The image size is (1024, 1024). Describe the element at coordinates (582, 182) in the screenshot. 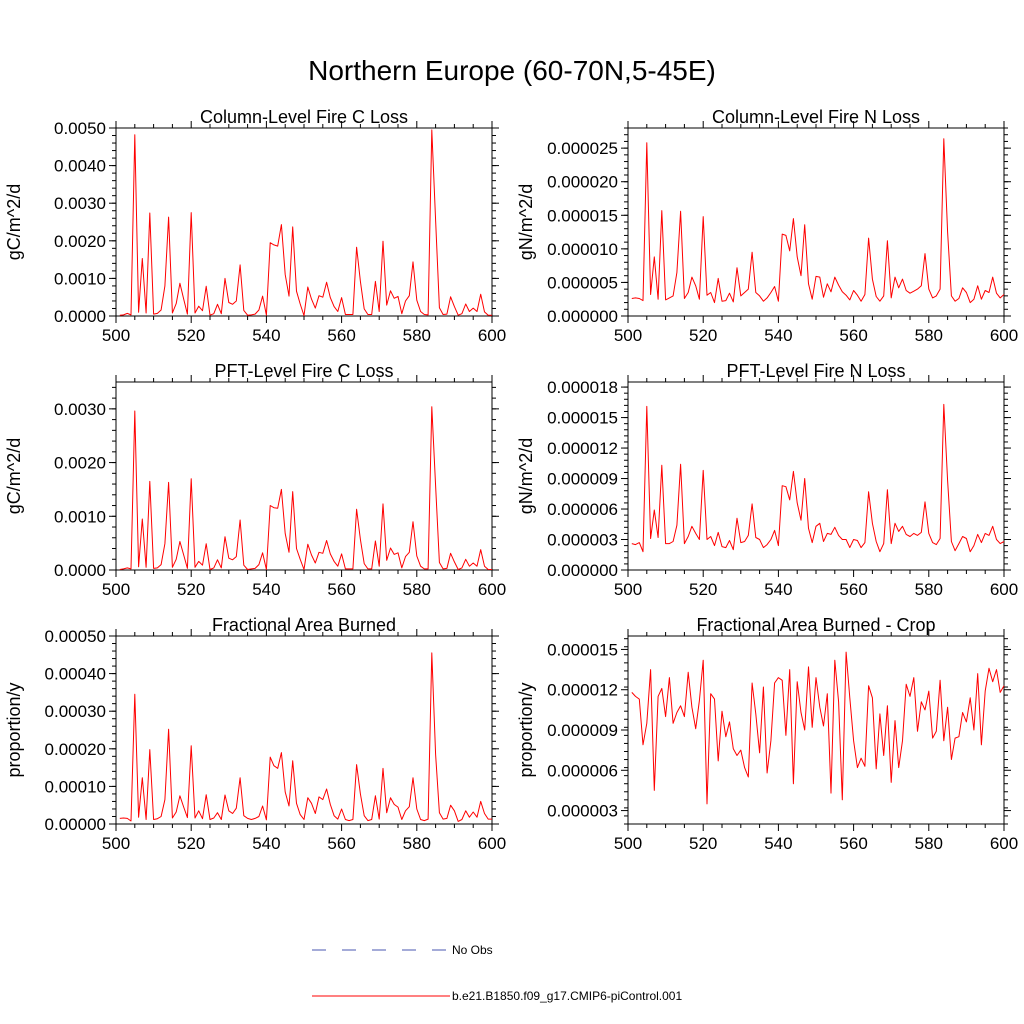

I see `y-tick-label: 0.000020` at that location.